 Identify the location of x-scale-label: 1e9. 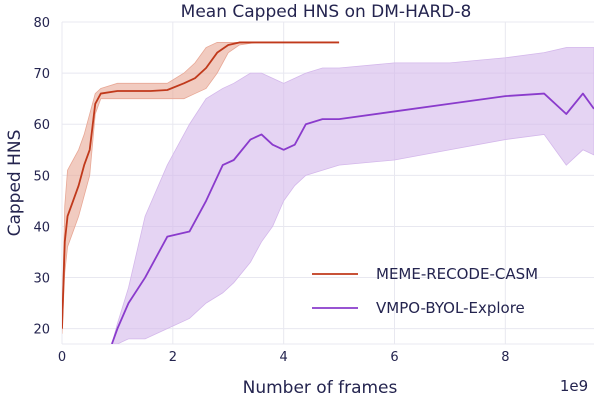
(574, 386).